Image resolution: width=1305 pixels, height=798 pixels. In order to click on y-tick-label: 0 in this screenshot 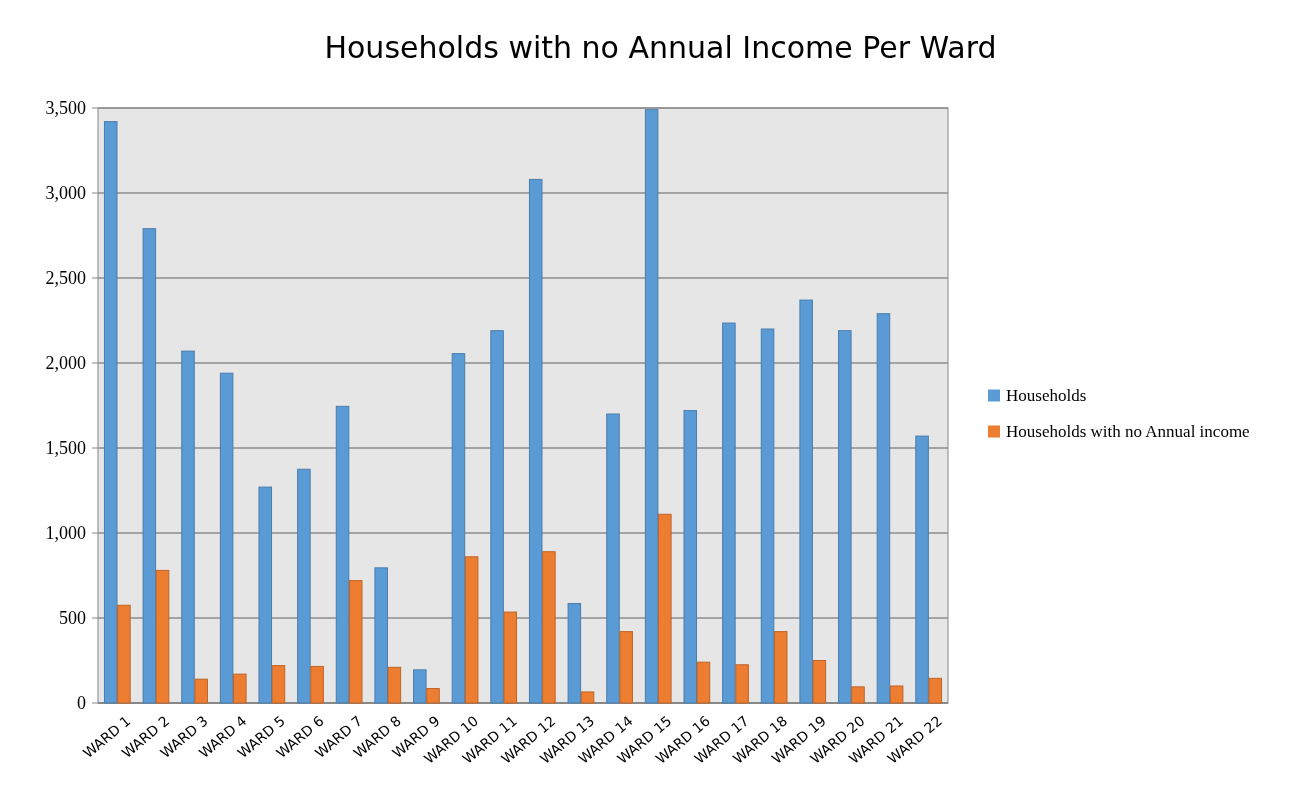, I will do `click(81, 703)`.